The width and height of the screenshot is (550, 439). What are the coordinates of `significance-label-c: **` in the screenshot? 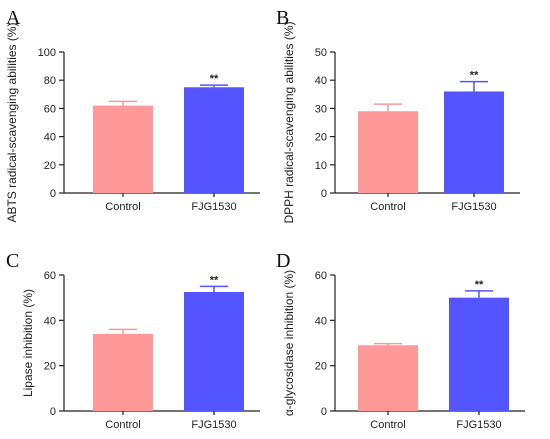 It's located at (214, 280).